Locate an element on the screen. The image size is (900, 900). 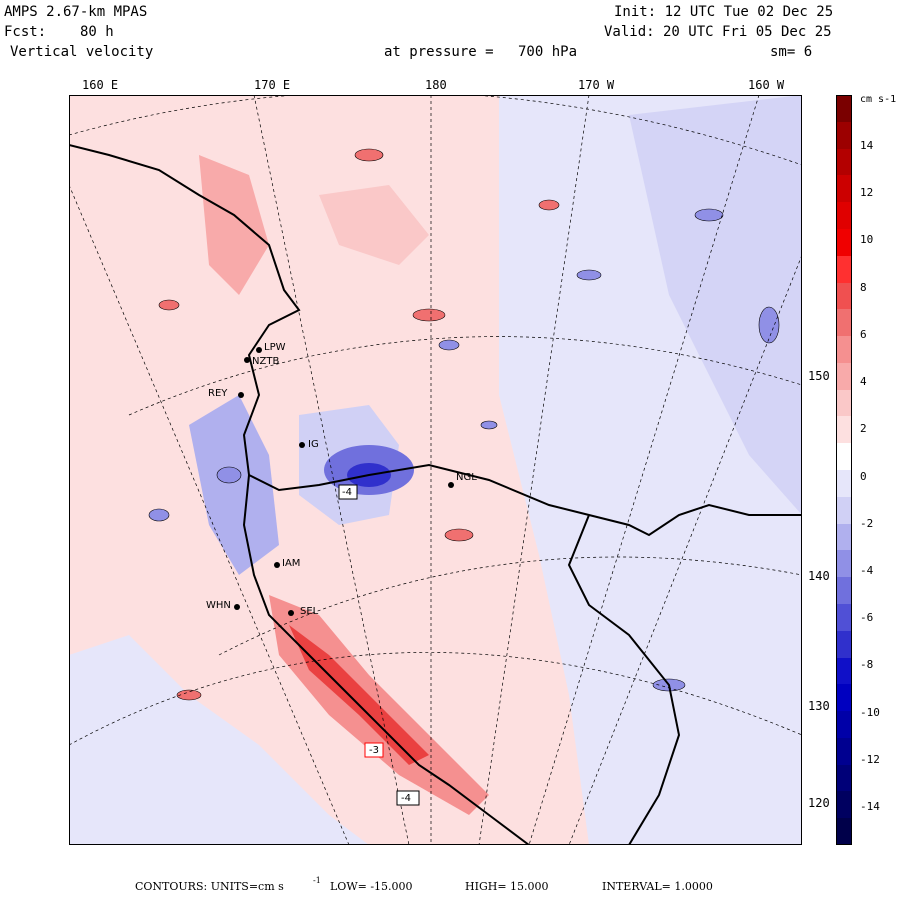
forecast-hours: 80 h is located at coordinates (97, 32).